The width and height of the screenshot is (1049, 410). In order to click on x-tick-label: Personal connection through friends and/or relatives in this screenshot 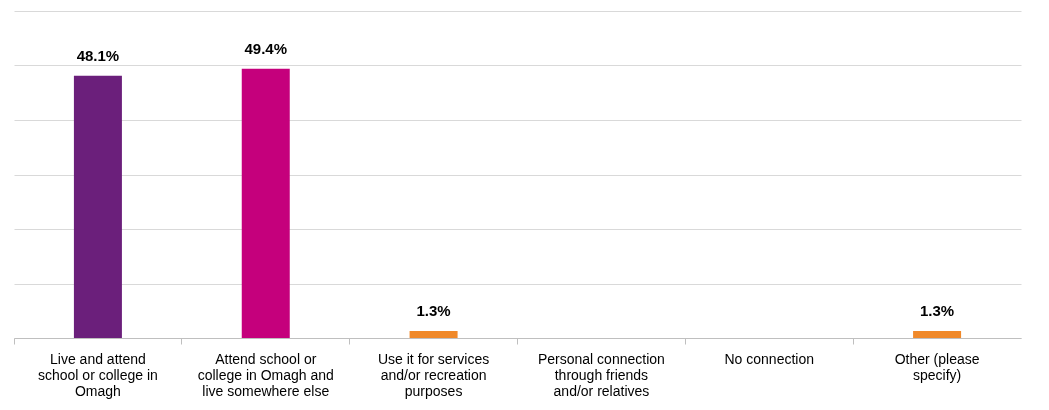, I will do `click(601, 374)`.